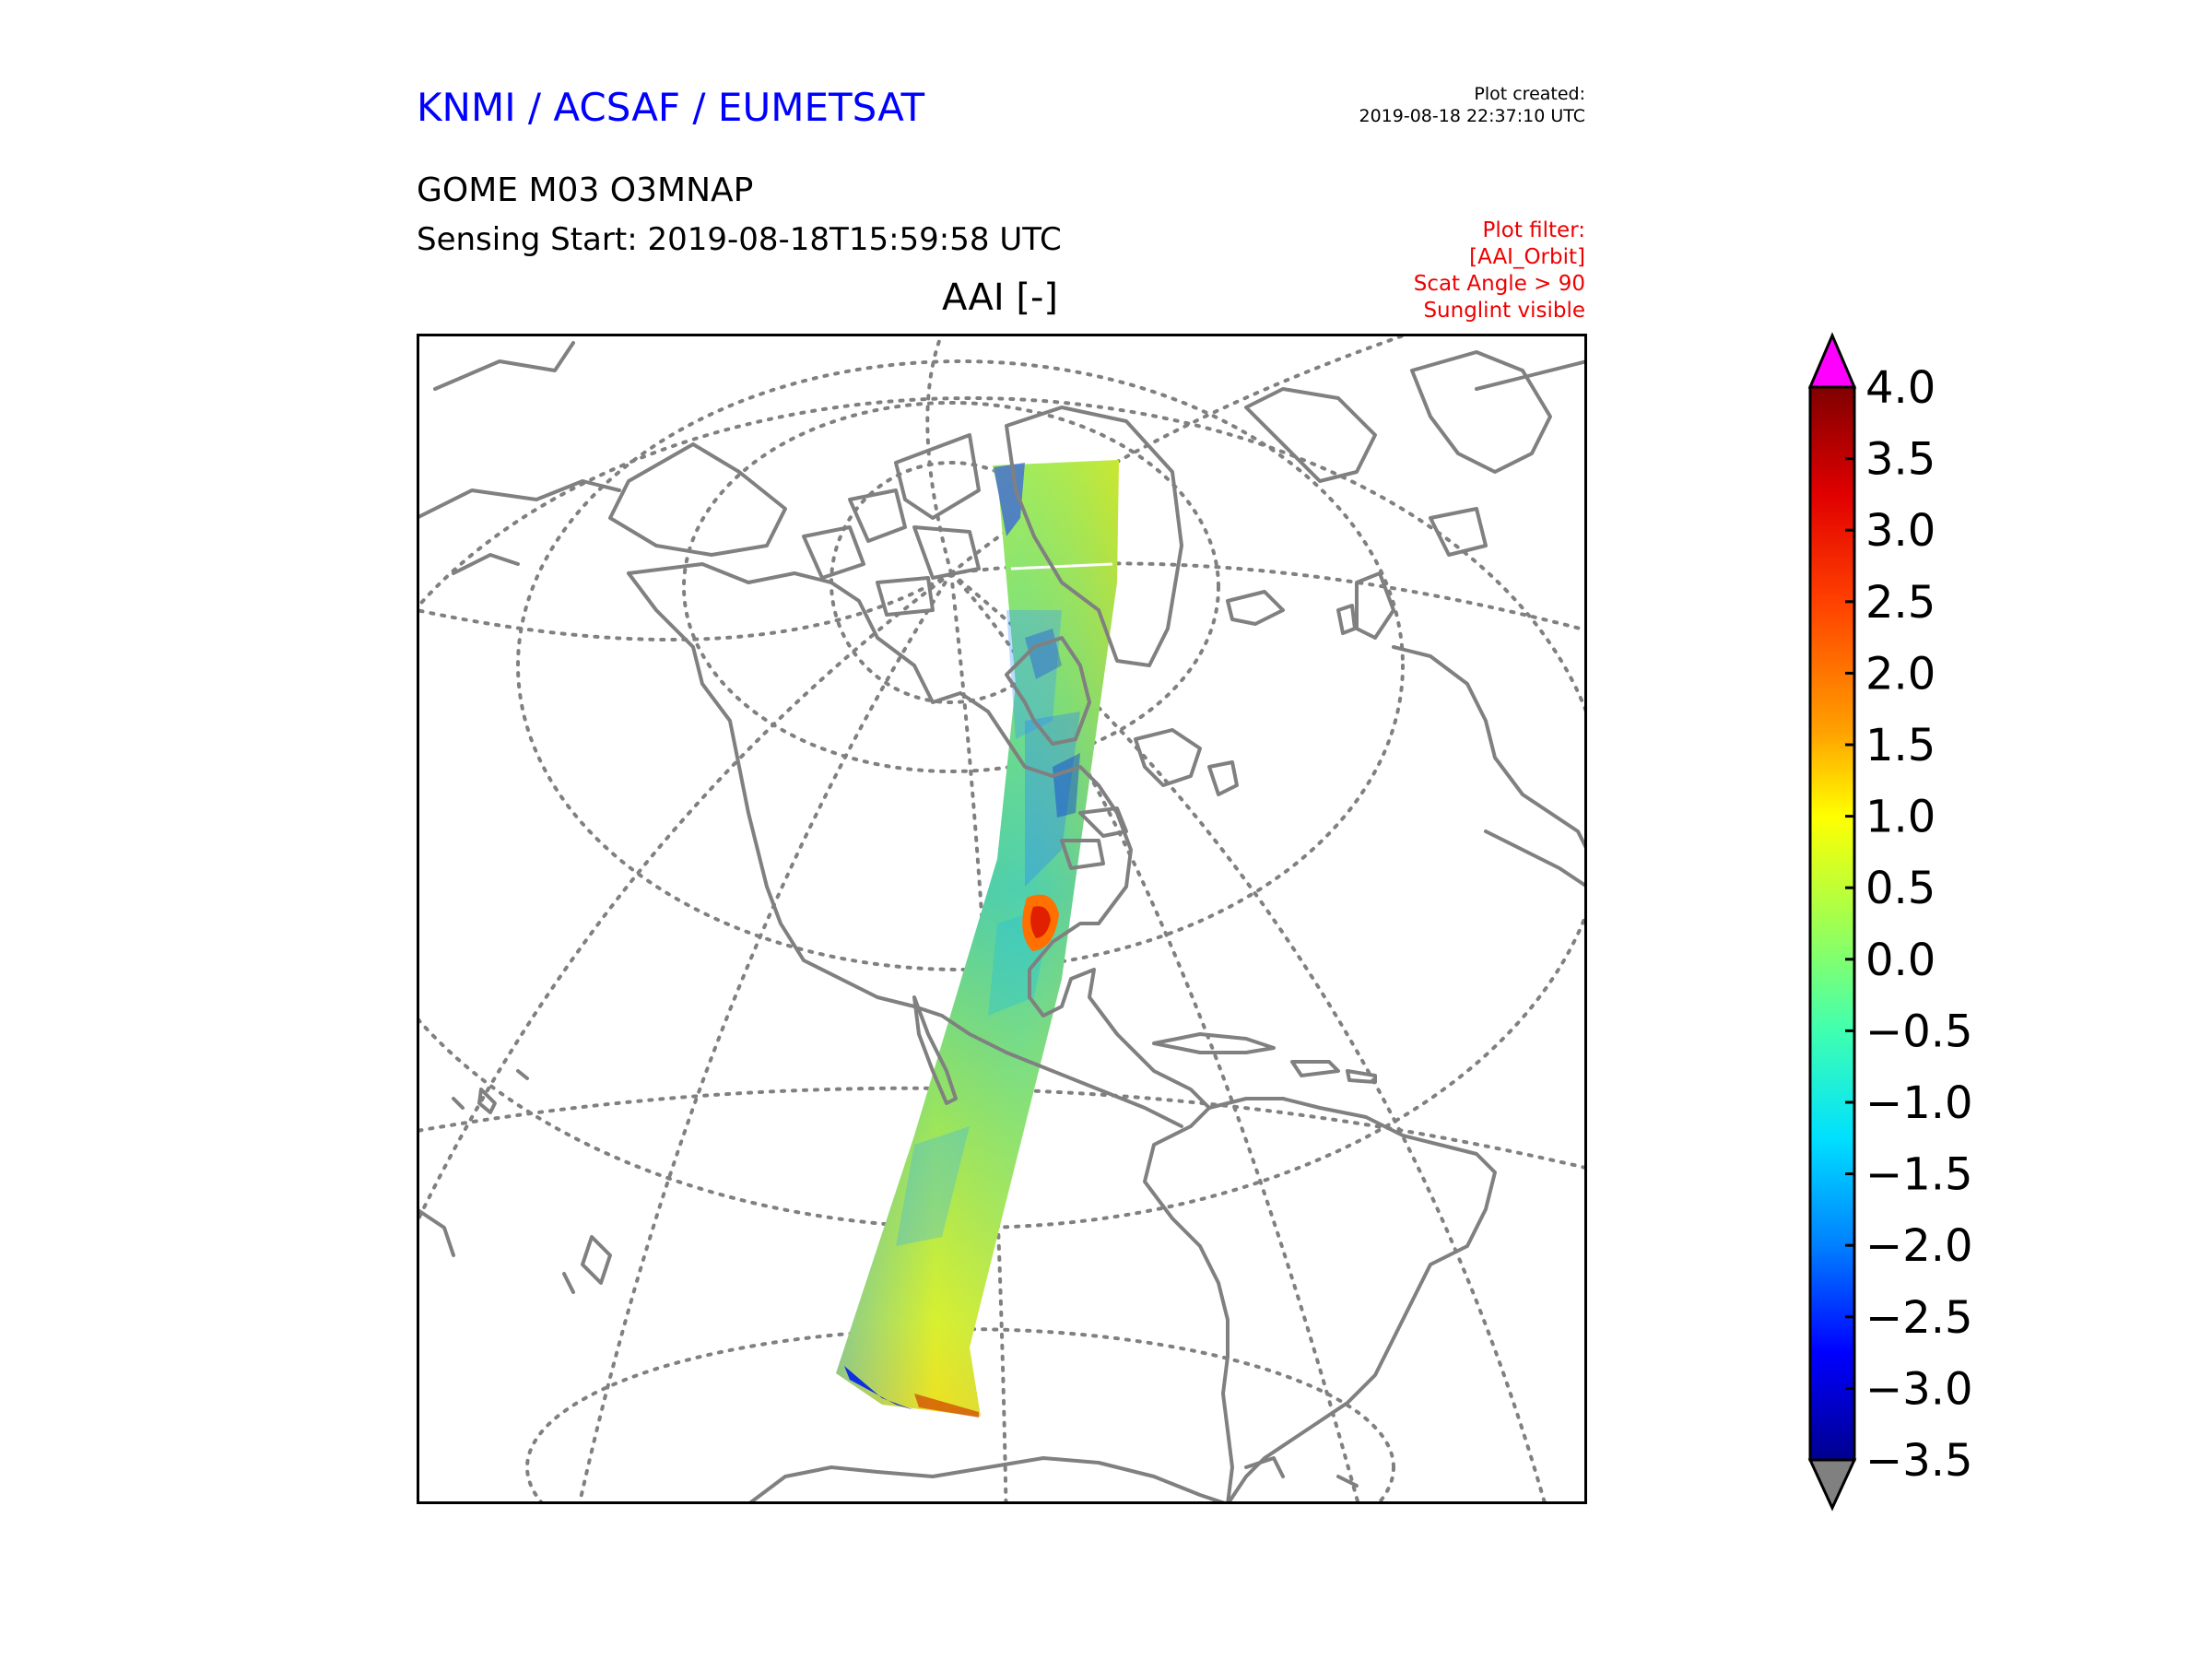  What do you see at coordinates (1900, 460) in the screenshot?
I see `colorbar-tick-label: 3.5` at bounding box center [1900, 460].